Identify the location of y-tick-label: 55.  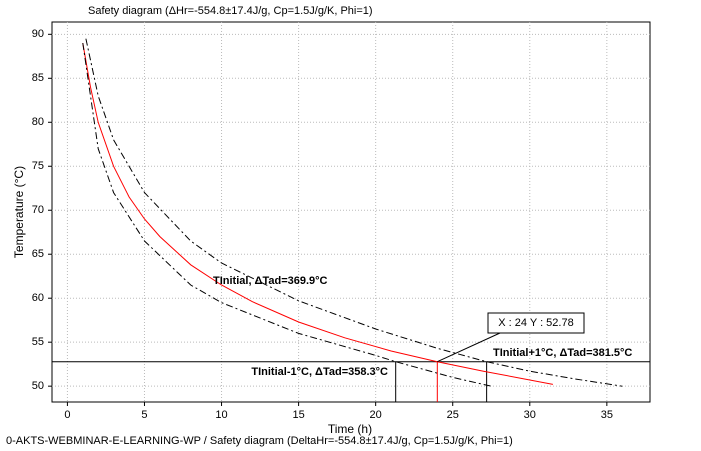
(38, 342).